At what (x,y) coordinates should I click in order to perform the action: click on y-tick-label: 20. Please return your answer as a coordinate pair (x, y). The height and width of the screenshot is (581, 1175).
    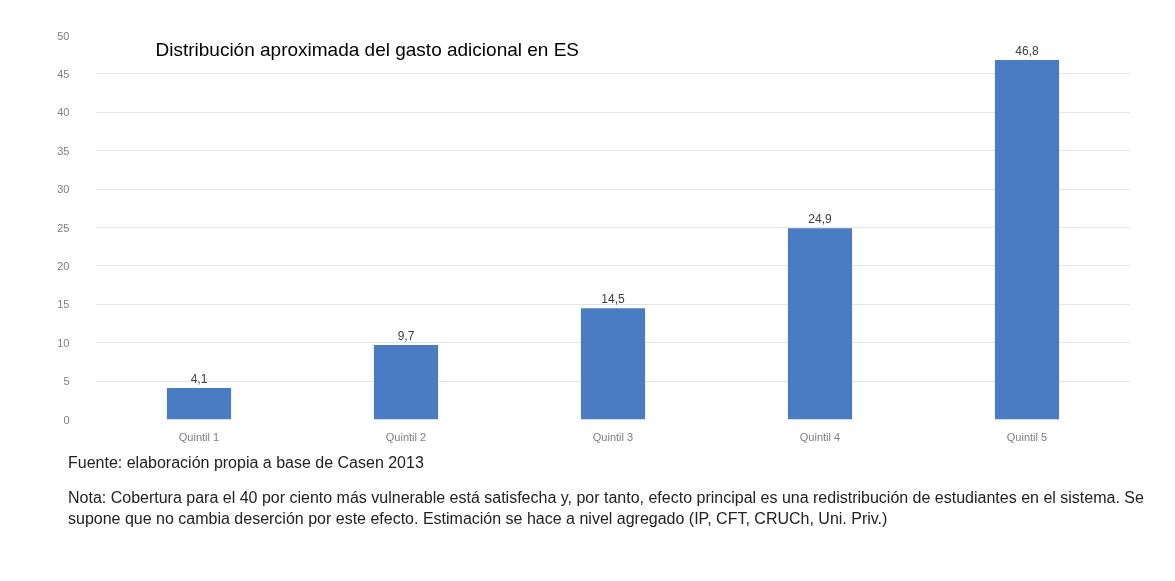
    Looking at the image, I should click on (63, 265).